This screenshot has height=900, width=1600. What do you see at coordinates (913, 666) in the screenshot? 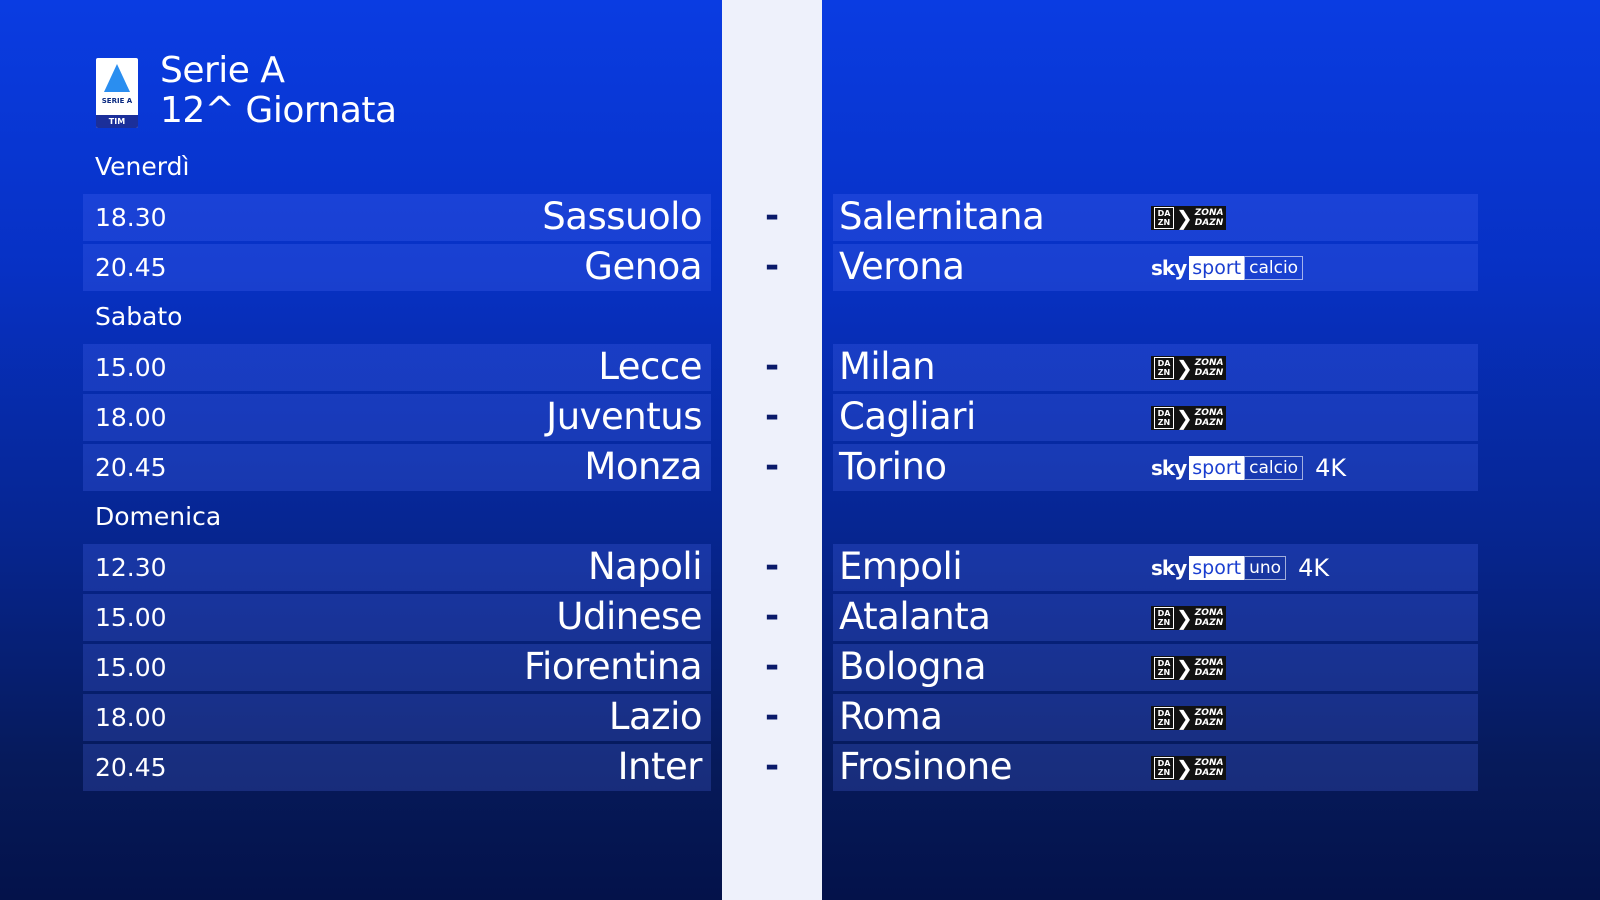
I see `away-team: Bologna` at bounding box center [913, 666].